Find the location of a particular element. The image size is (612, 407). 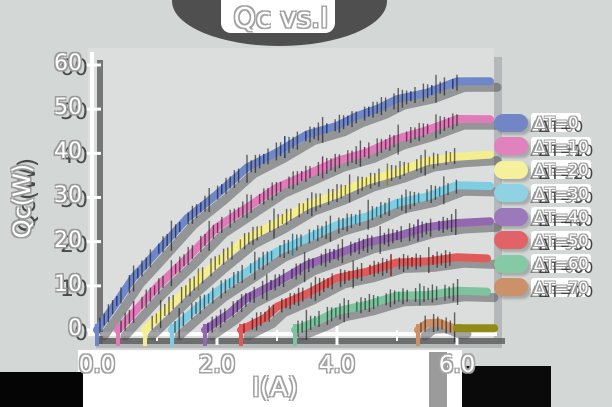

legend-item: ΔT=70 is located at coordinates (553, 287).